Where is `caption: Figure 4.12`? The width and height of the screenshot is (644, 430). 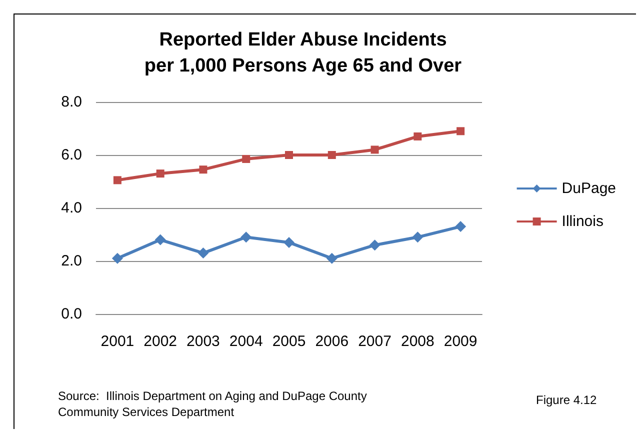
caption: Figure 4.12 is located at coordinates (567, 400).